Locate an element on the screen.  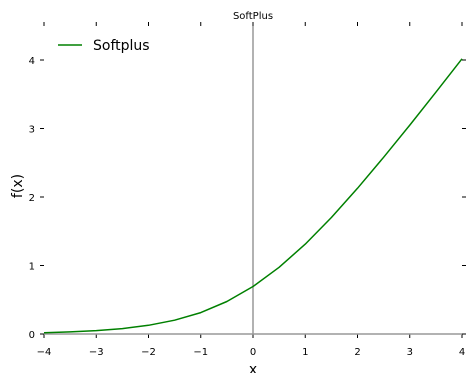
x-tick-label: −1 is located at coordinates (200, 352).